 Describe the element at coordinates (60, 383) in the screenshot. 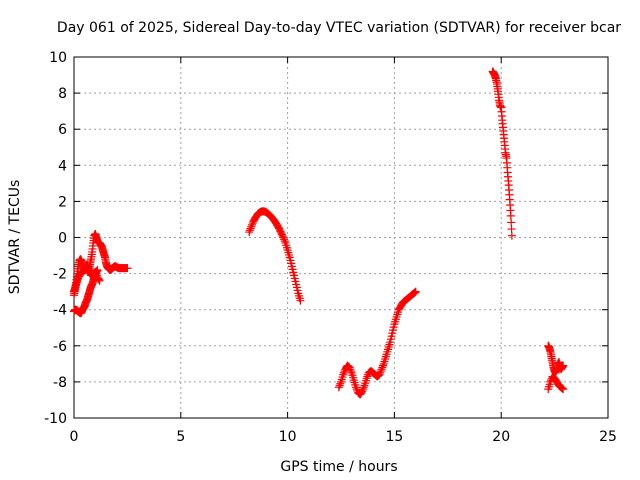

I see `y-tick-label: -8` at that location.